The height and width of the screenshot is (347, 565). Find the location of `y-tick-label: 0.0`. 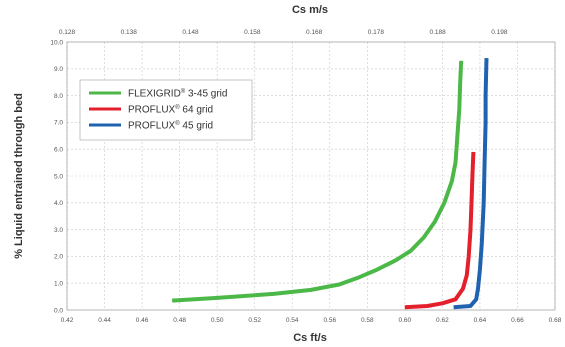

y-tick-label: 0.0 is located at coordinates (58, 310).